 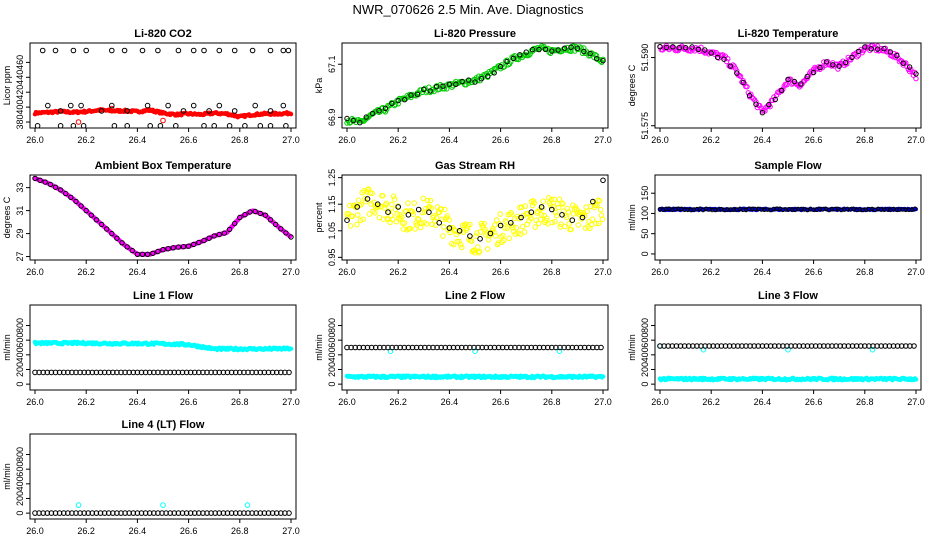 I want to click on y-tick-label: 420, so click(x=20, y=92).